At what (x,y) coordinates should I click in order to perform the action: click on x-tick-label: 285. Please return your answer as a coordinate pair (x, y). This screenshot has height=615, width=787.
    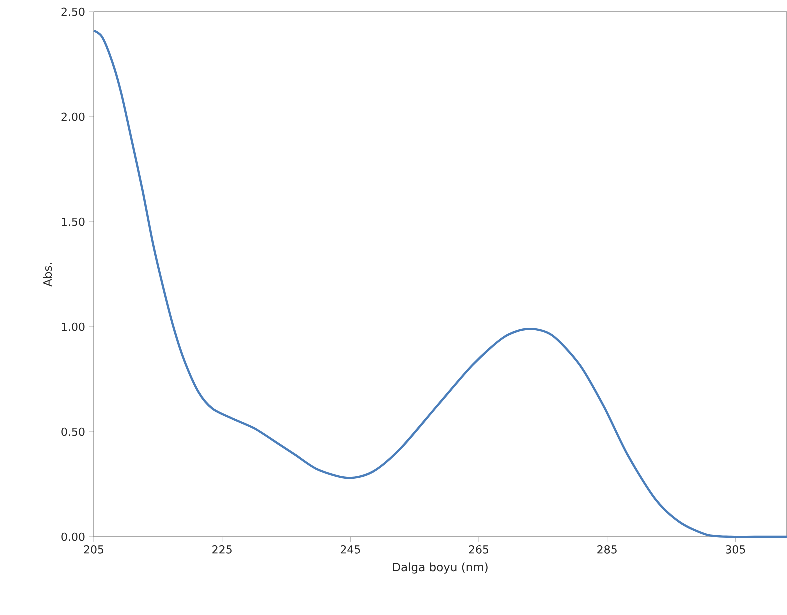
    Looking at the image, I should click on (607, 550).